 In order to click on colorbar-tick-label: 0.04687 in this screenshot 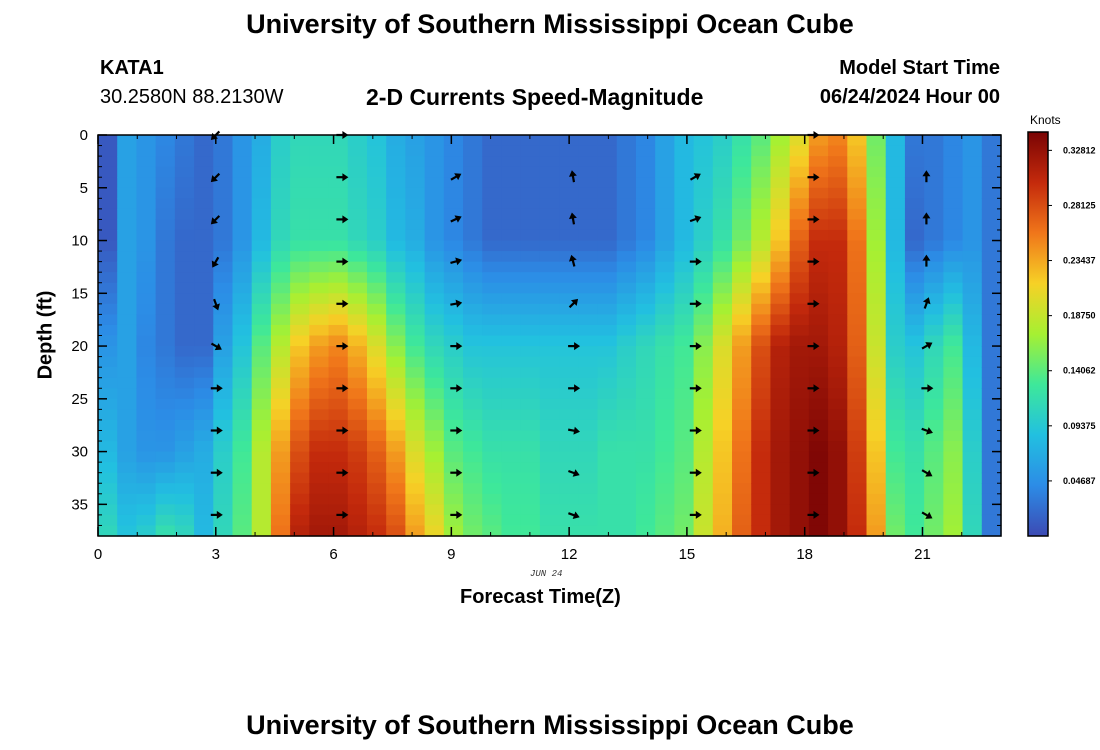, I will do `click(1079, 481)`.